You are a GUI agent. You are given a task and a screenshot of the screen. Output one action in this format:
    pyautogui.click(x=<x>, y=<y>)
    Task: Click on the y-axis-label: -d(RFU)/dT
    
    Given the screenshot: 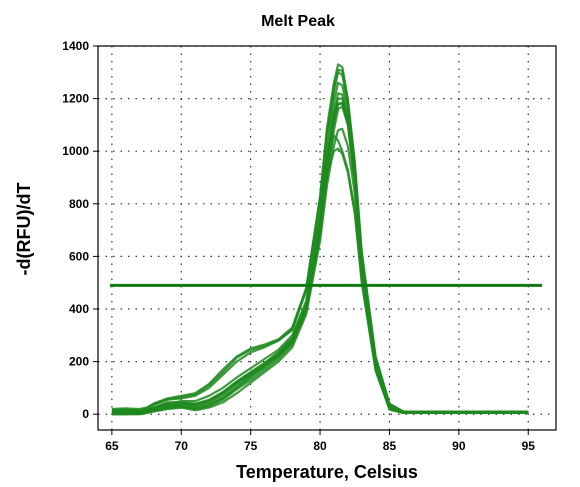 What is the action you would take?
    pyautogui.click(x=24, y=229)
    